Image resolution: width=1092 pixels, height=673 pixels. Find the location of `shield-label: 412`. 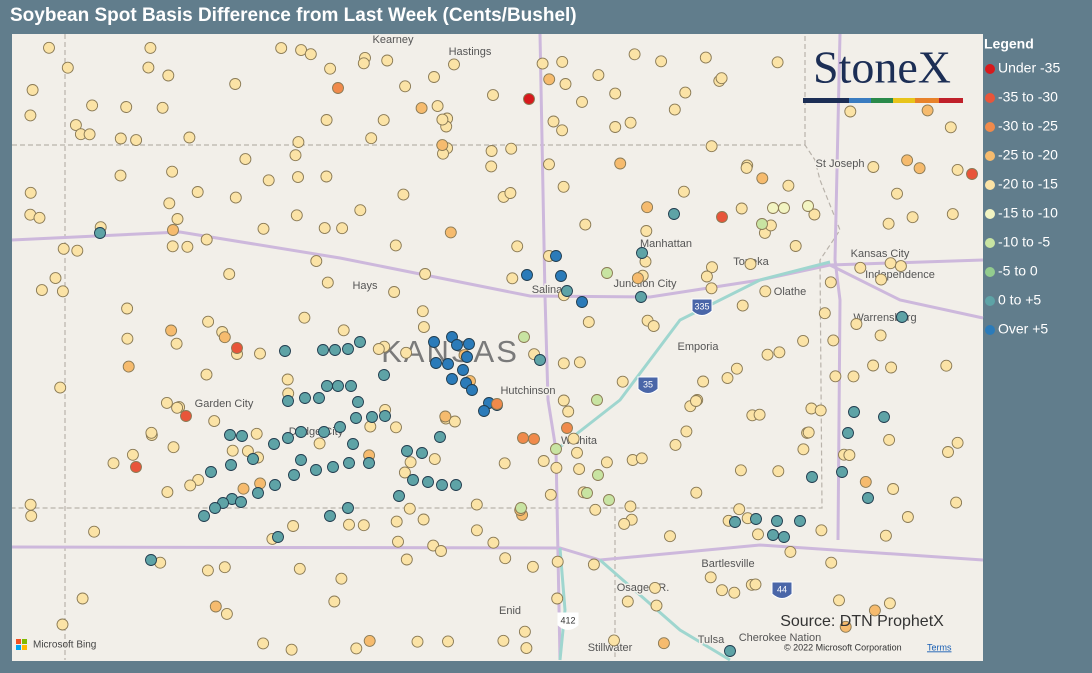

shield-label: 412 is located at coordinates (567, 620).